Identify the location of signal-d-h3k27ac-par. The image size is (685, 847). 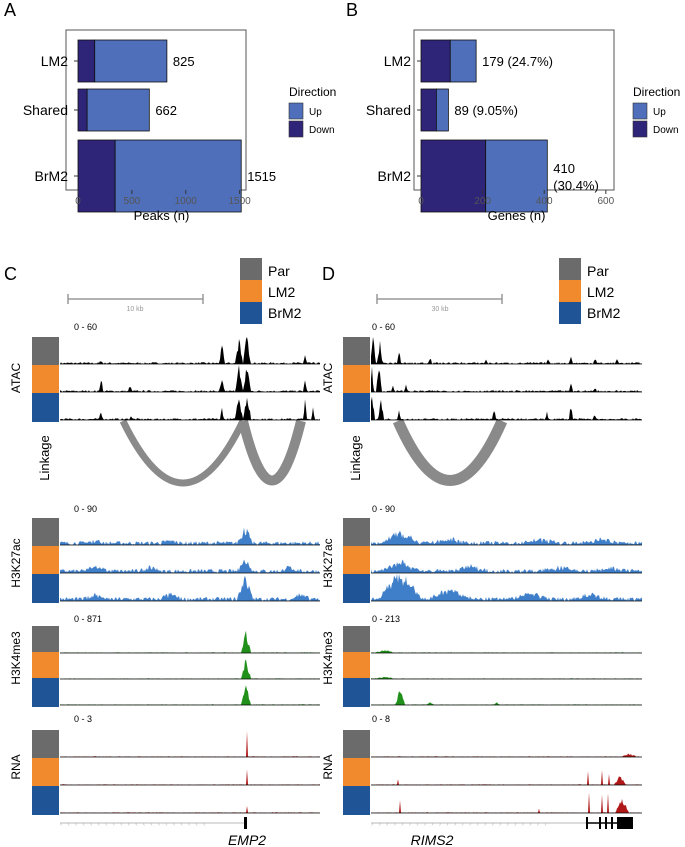
(506, 537).